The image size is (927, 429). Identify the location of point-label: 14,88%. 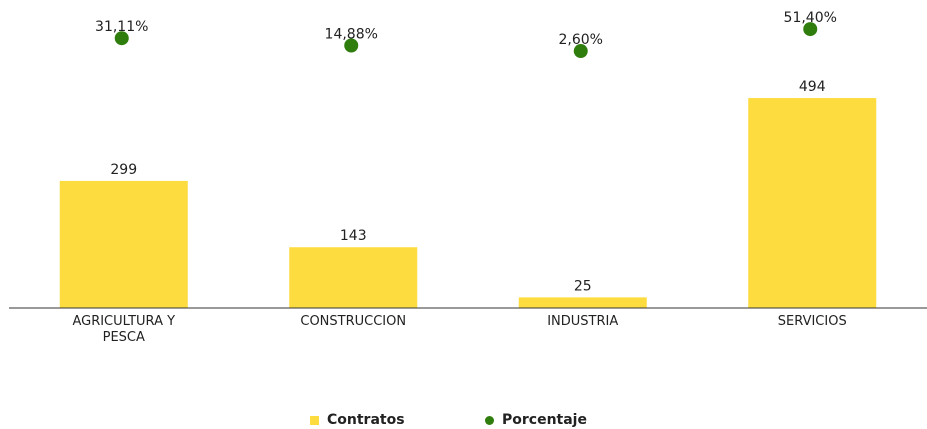
(351, 35).